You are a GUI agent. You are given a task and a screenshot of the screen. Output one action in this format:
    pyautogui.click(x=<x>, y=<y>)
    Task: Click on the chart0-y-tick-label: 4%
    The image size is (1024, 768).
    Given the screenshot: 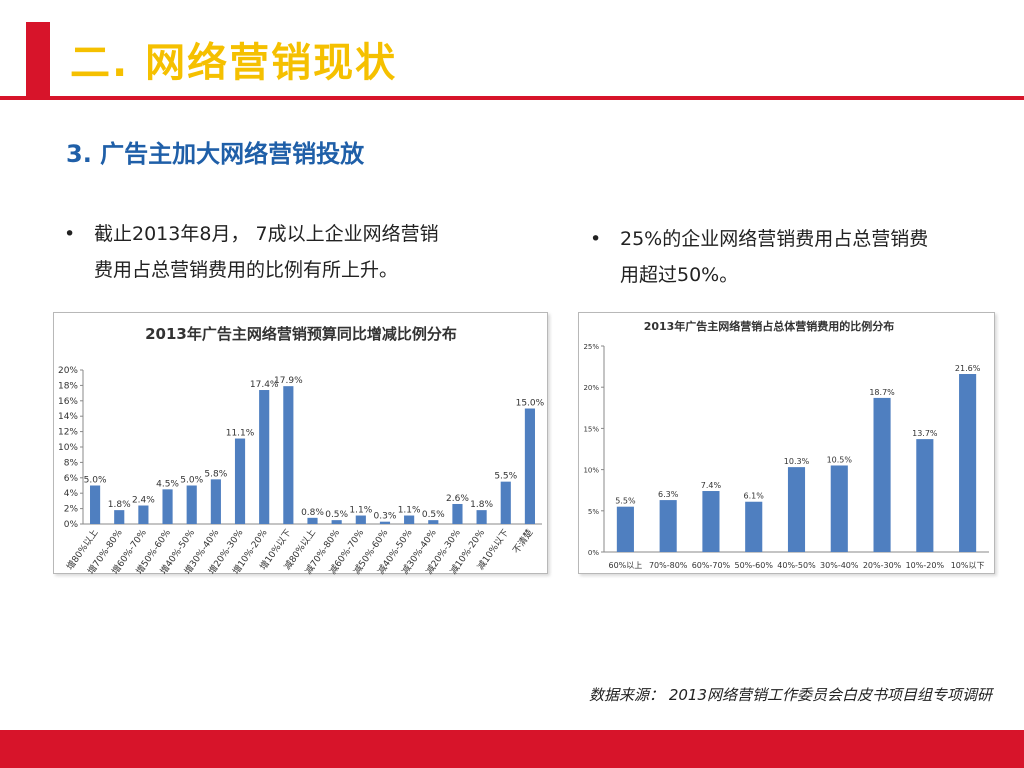 What is the action you would take?
    pyautogui.click(x=71, y=494)
    